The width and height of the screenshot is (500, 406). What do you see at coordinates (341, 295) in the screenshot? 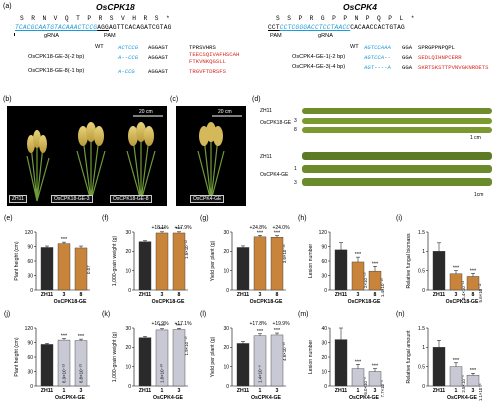
I see `chart-h-cat-0: ZH11` at bounding box center [341, 295].